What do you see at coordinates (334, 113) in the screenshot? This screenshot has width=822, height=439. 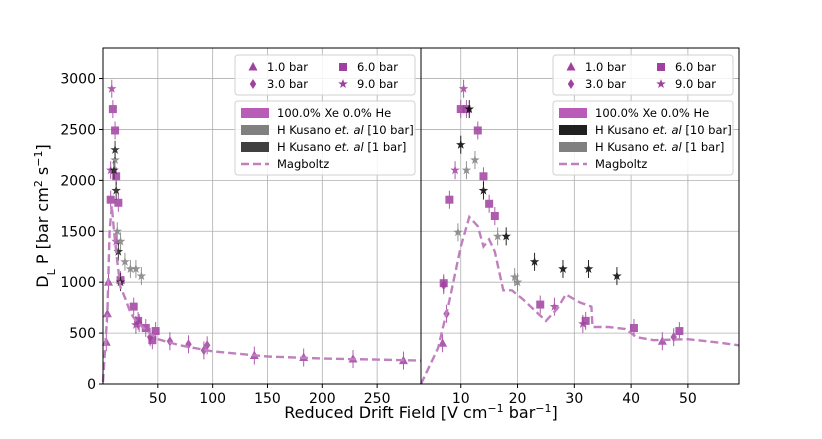 I see `legend-series-label: 100.0% Xe 0.0% He` at bounding box center [334, 113].